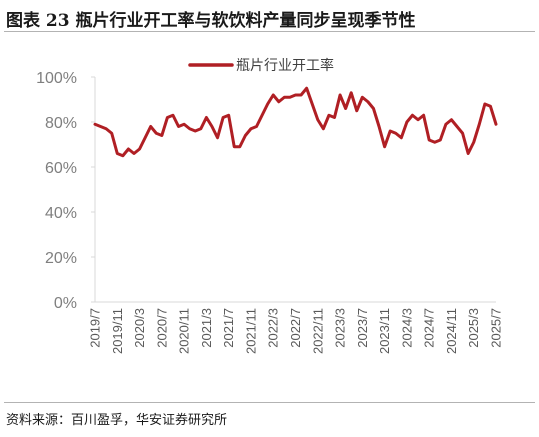  What do you see at coordinates (95, 328) in the screenshot?
I see `x-tick-label: 2019/7` at bounding box center [95, 328].